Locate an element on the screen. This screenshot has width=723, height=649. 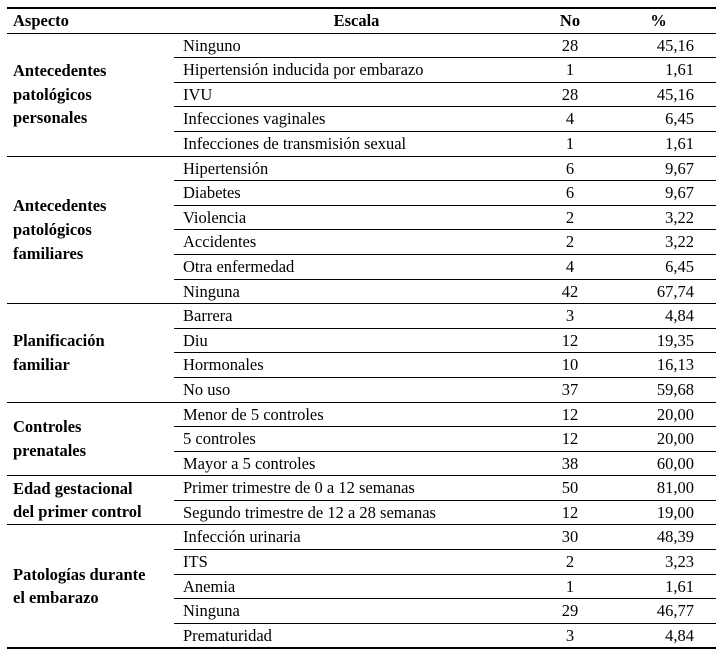
header-row: Aspecto Escala No % is located at coordinates (361, 21).